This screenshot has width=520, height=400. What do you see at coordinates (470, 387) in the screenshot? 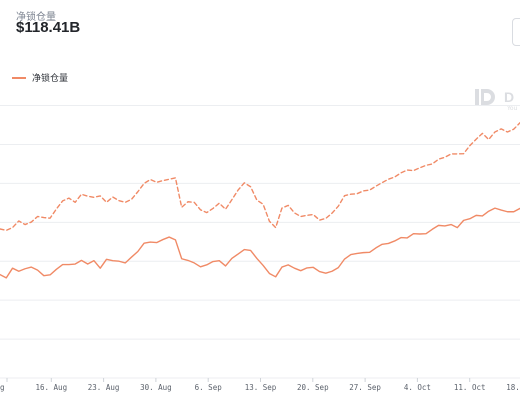
I see `x-tick-label: 11. Oct` at bounding box center [470, 387].